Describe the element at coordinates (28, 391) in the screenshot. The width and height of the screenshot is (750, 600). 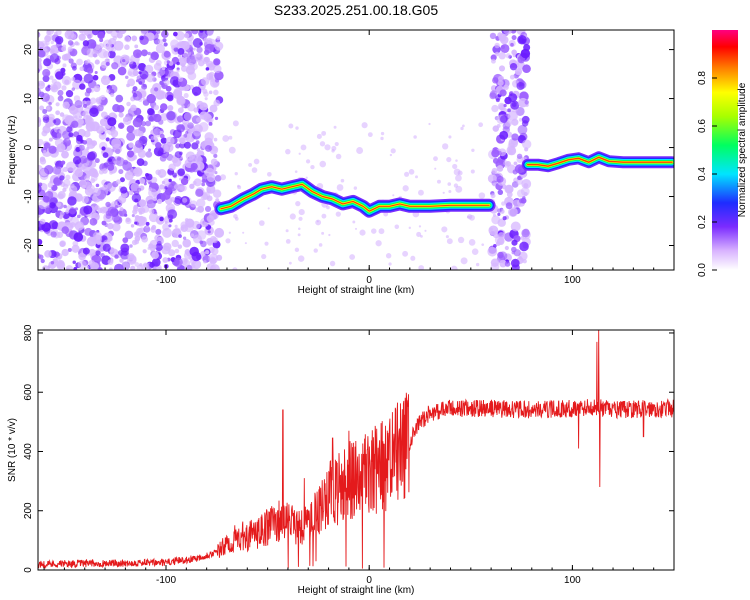
I see `snr-y-tick-label: 600` at that location.